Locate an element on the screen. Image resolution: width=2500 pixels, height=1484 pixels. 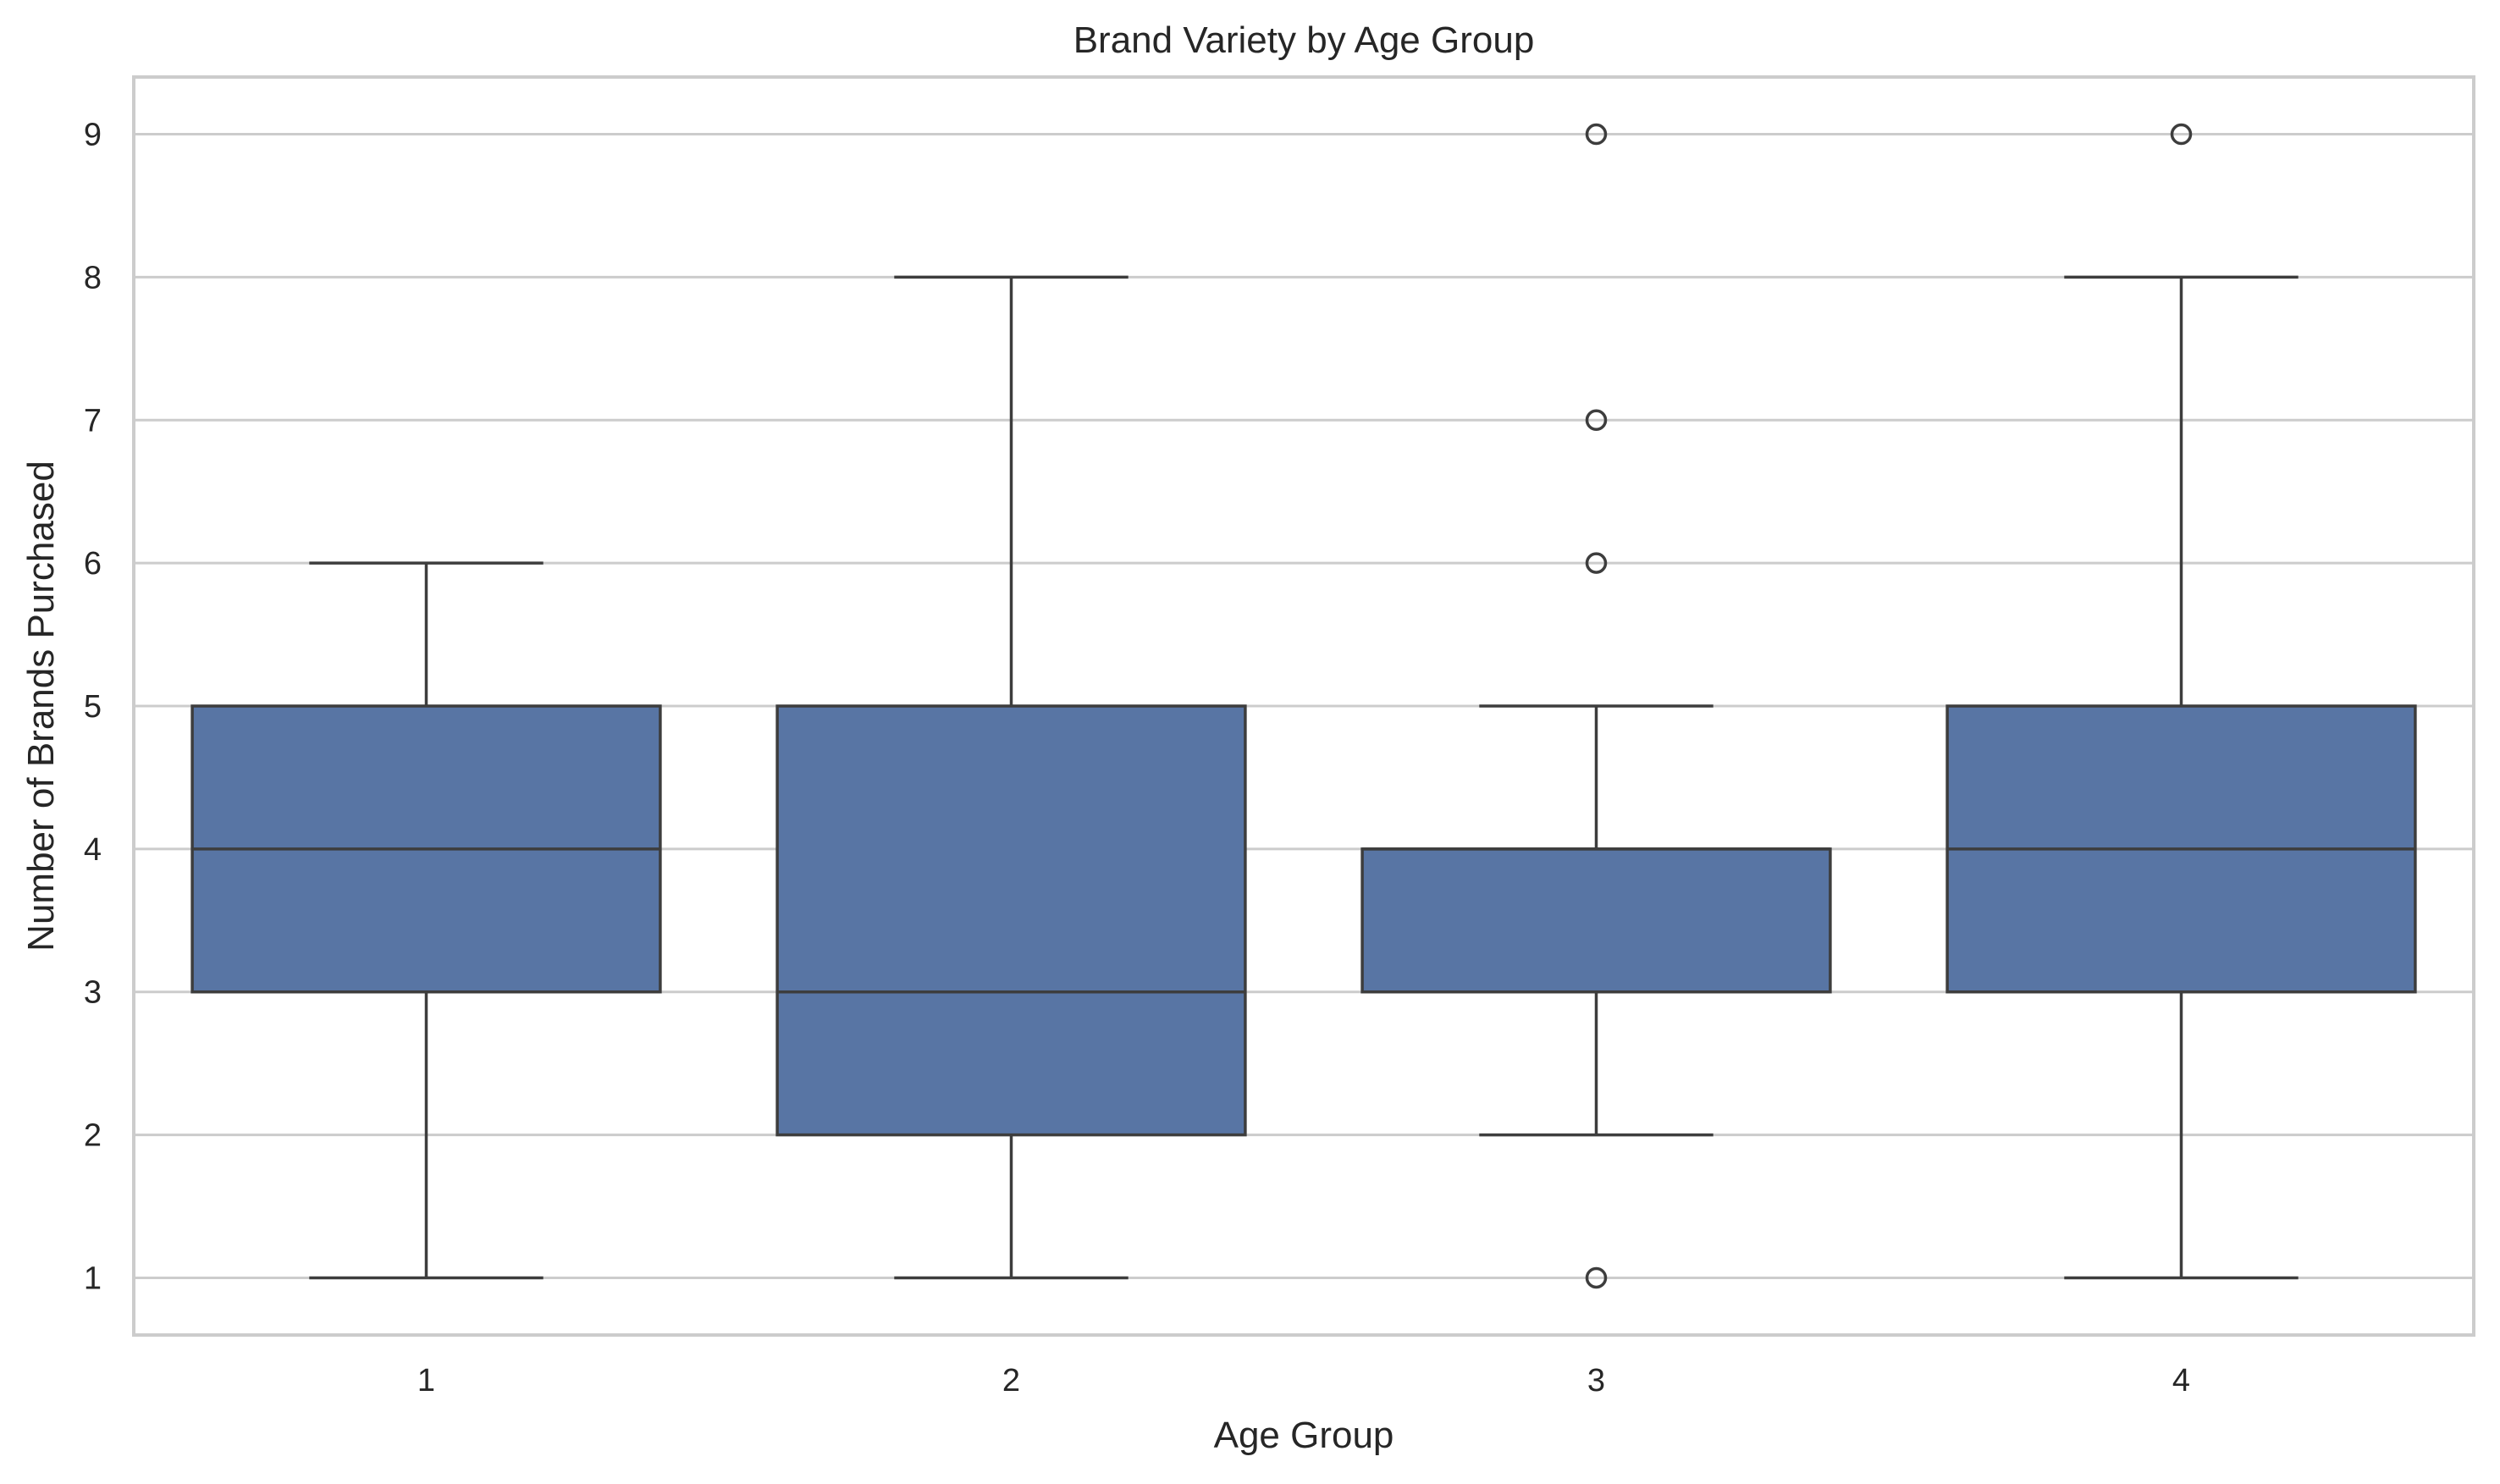
x-axis-label: Age Group is located at coordinates (1304, 1435).